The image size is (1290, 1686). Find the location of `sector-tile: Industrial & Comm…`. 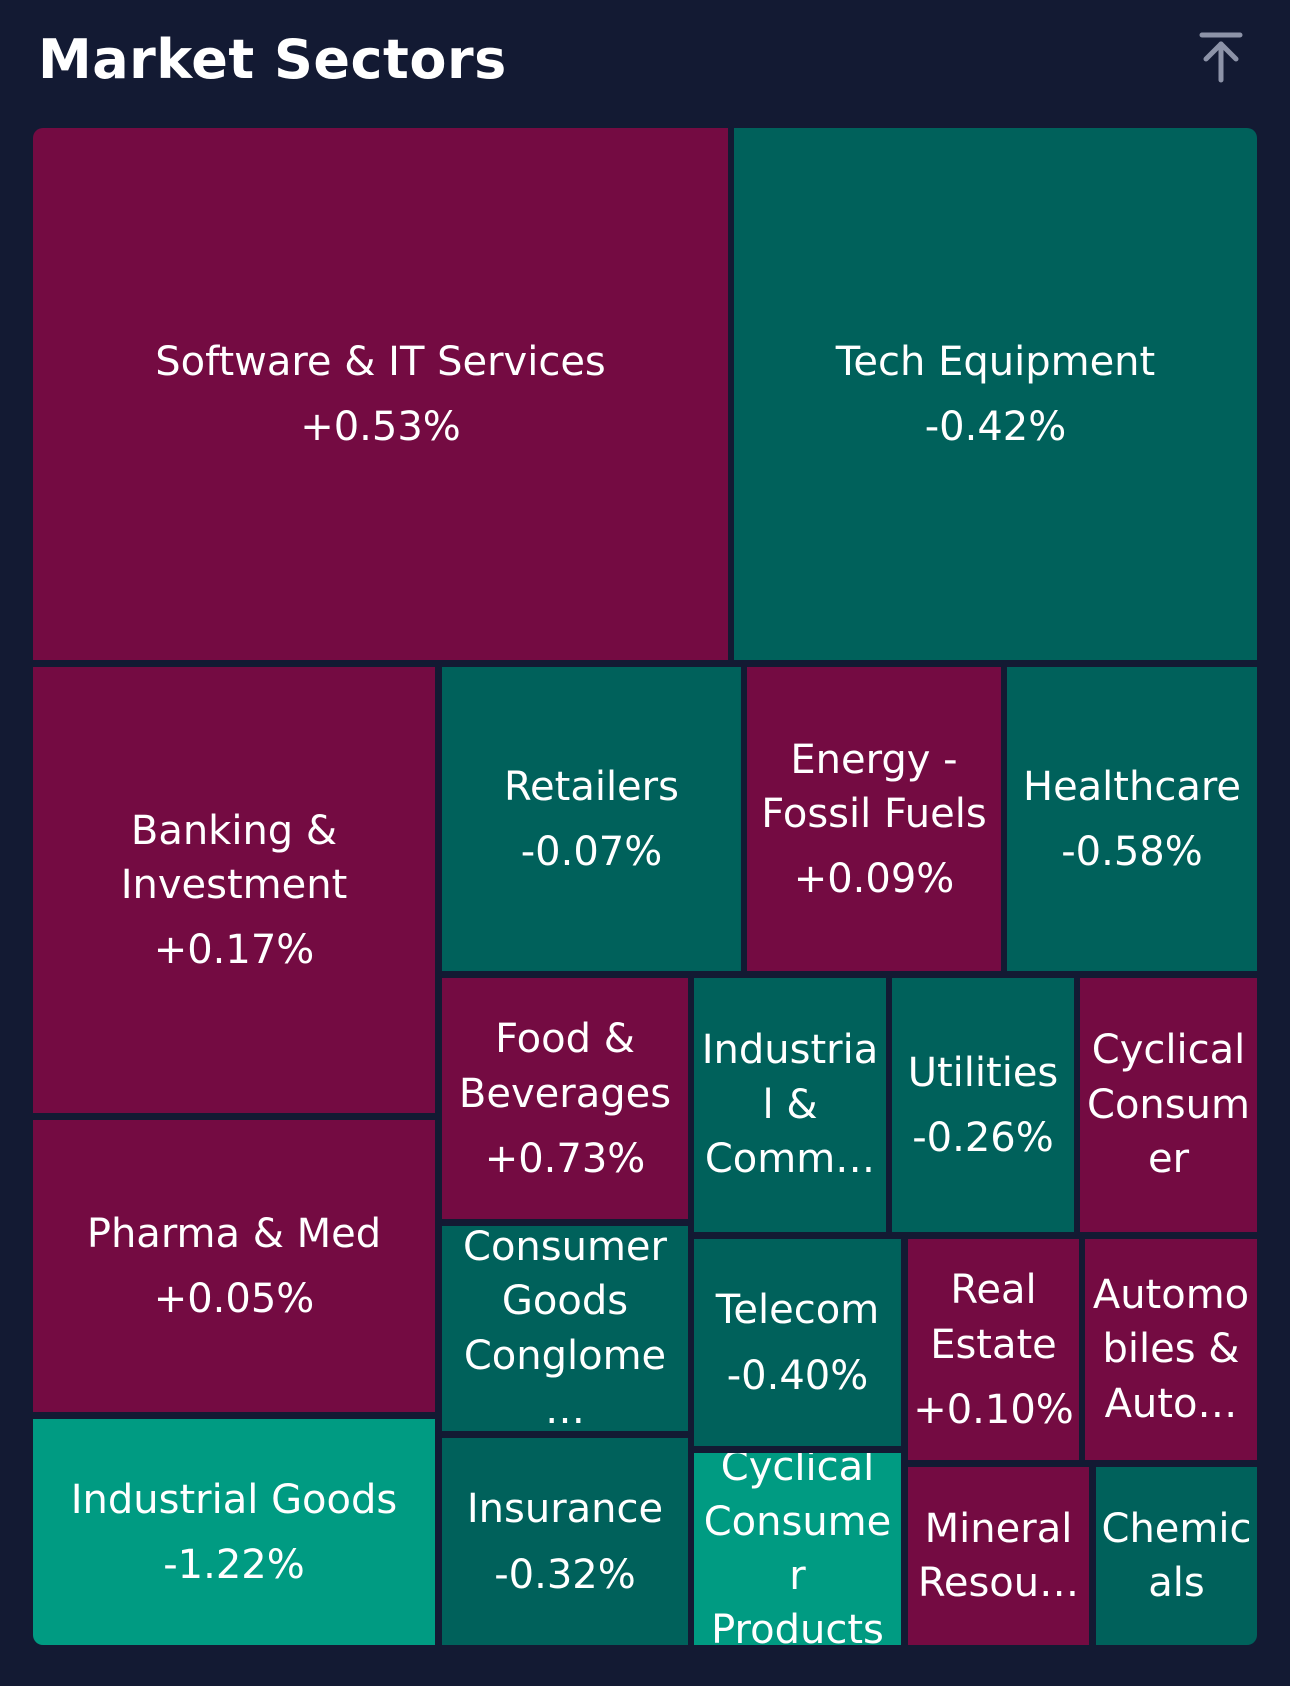

sector-tile: Industrial & Comm… is located at coordinates (790, 1105).